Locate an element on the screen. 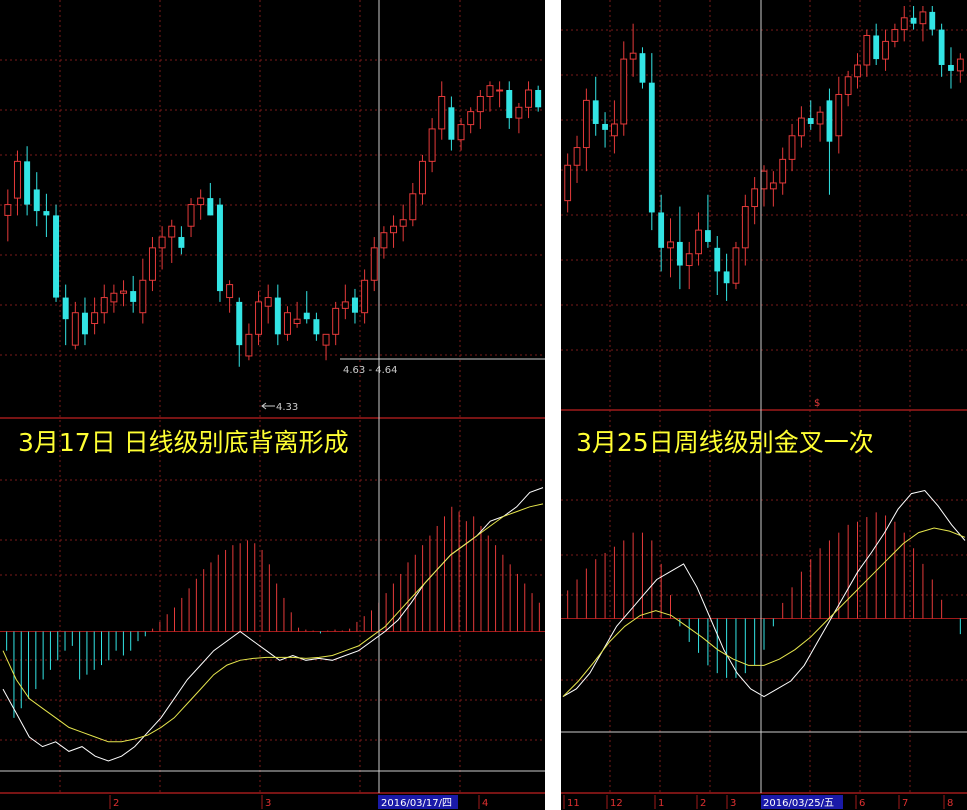 This screenshot has height=810, width=967. left-x-axis: 2 3 4 is located at coordinates (298, 802).